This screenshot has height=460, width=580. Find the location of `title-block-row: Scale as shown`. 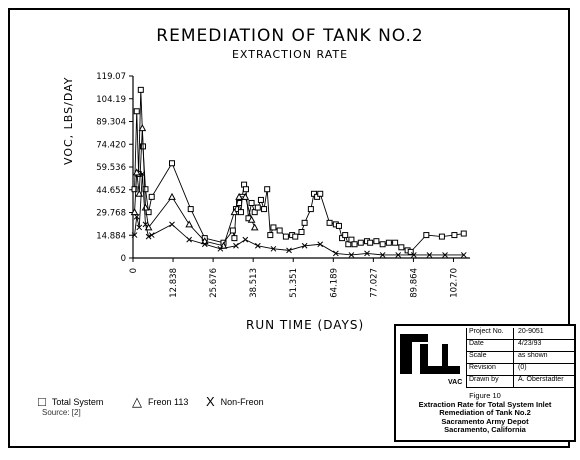

title-block-row: Scale as shown is located at coordinates (520, 358).